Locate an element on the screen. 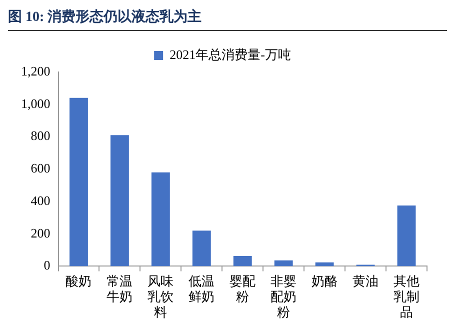 The width and height of the screenshot is (455, 331). x-tick-label: 常温牛奶 is located at coordinates (119, 288).